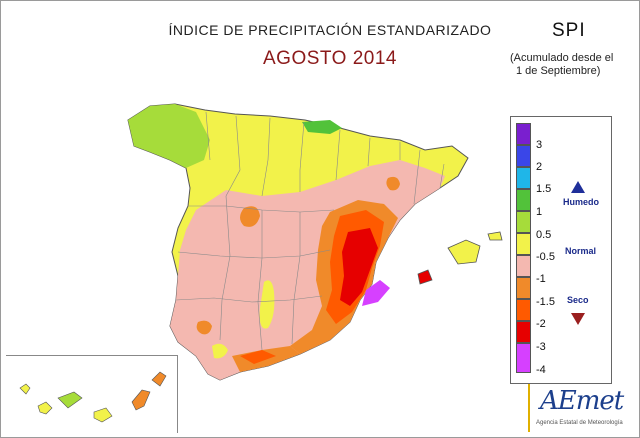  Describe the element at coordinates (545, 257) in the screenshot. I see `legend-label: -0.5` at that location.